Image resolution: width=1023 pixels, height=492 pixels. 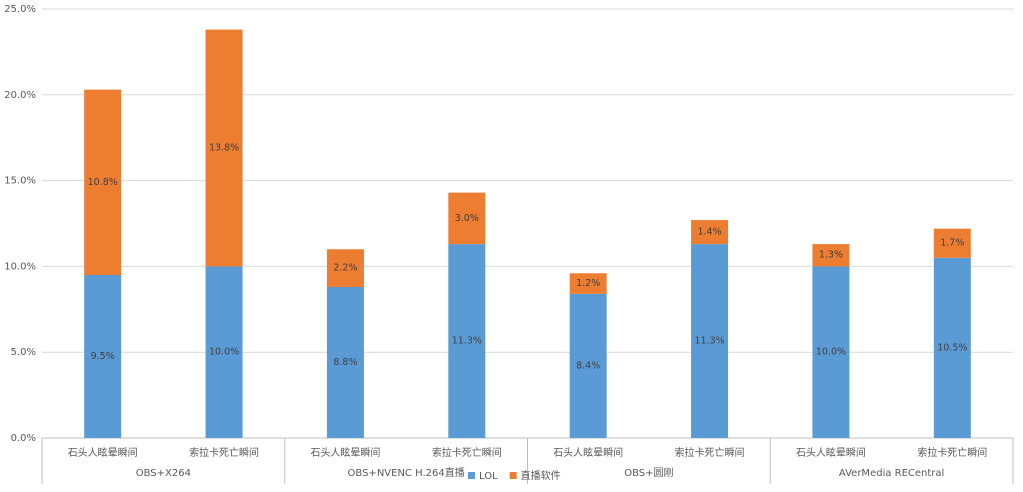 I want to click on y-tick-label: 0.0%, so click(x=23, y=438).